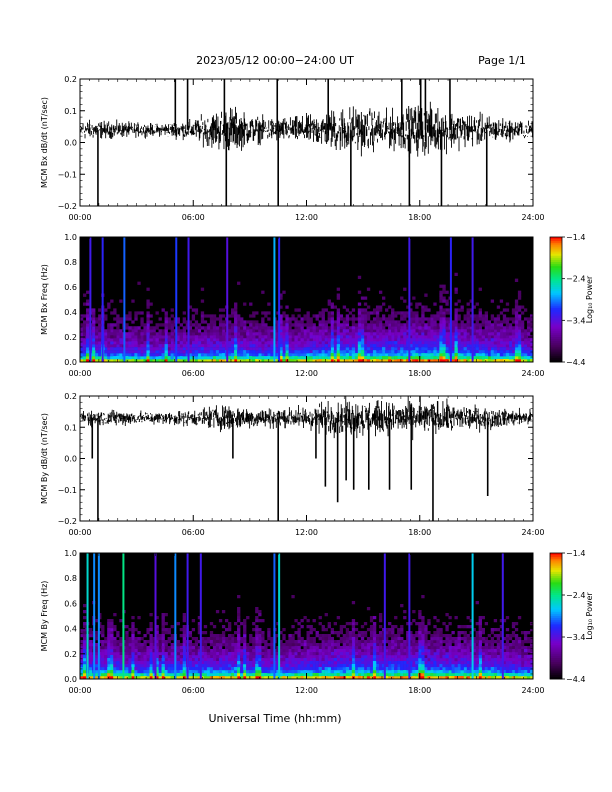 The height and width of the screenshot is (792, 612). What do you see at coordinates (70, 237) in the screenshot?
I see `y-tick-label: 1.0` at bounding box center [70, 237].